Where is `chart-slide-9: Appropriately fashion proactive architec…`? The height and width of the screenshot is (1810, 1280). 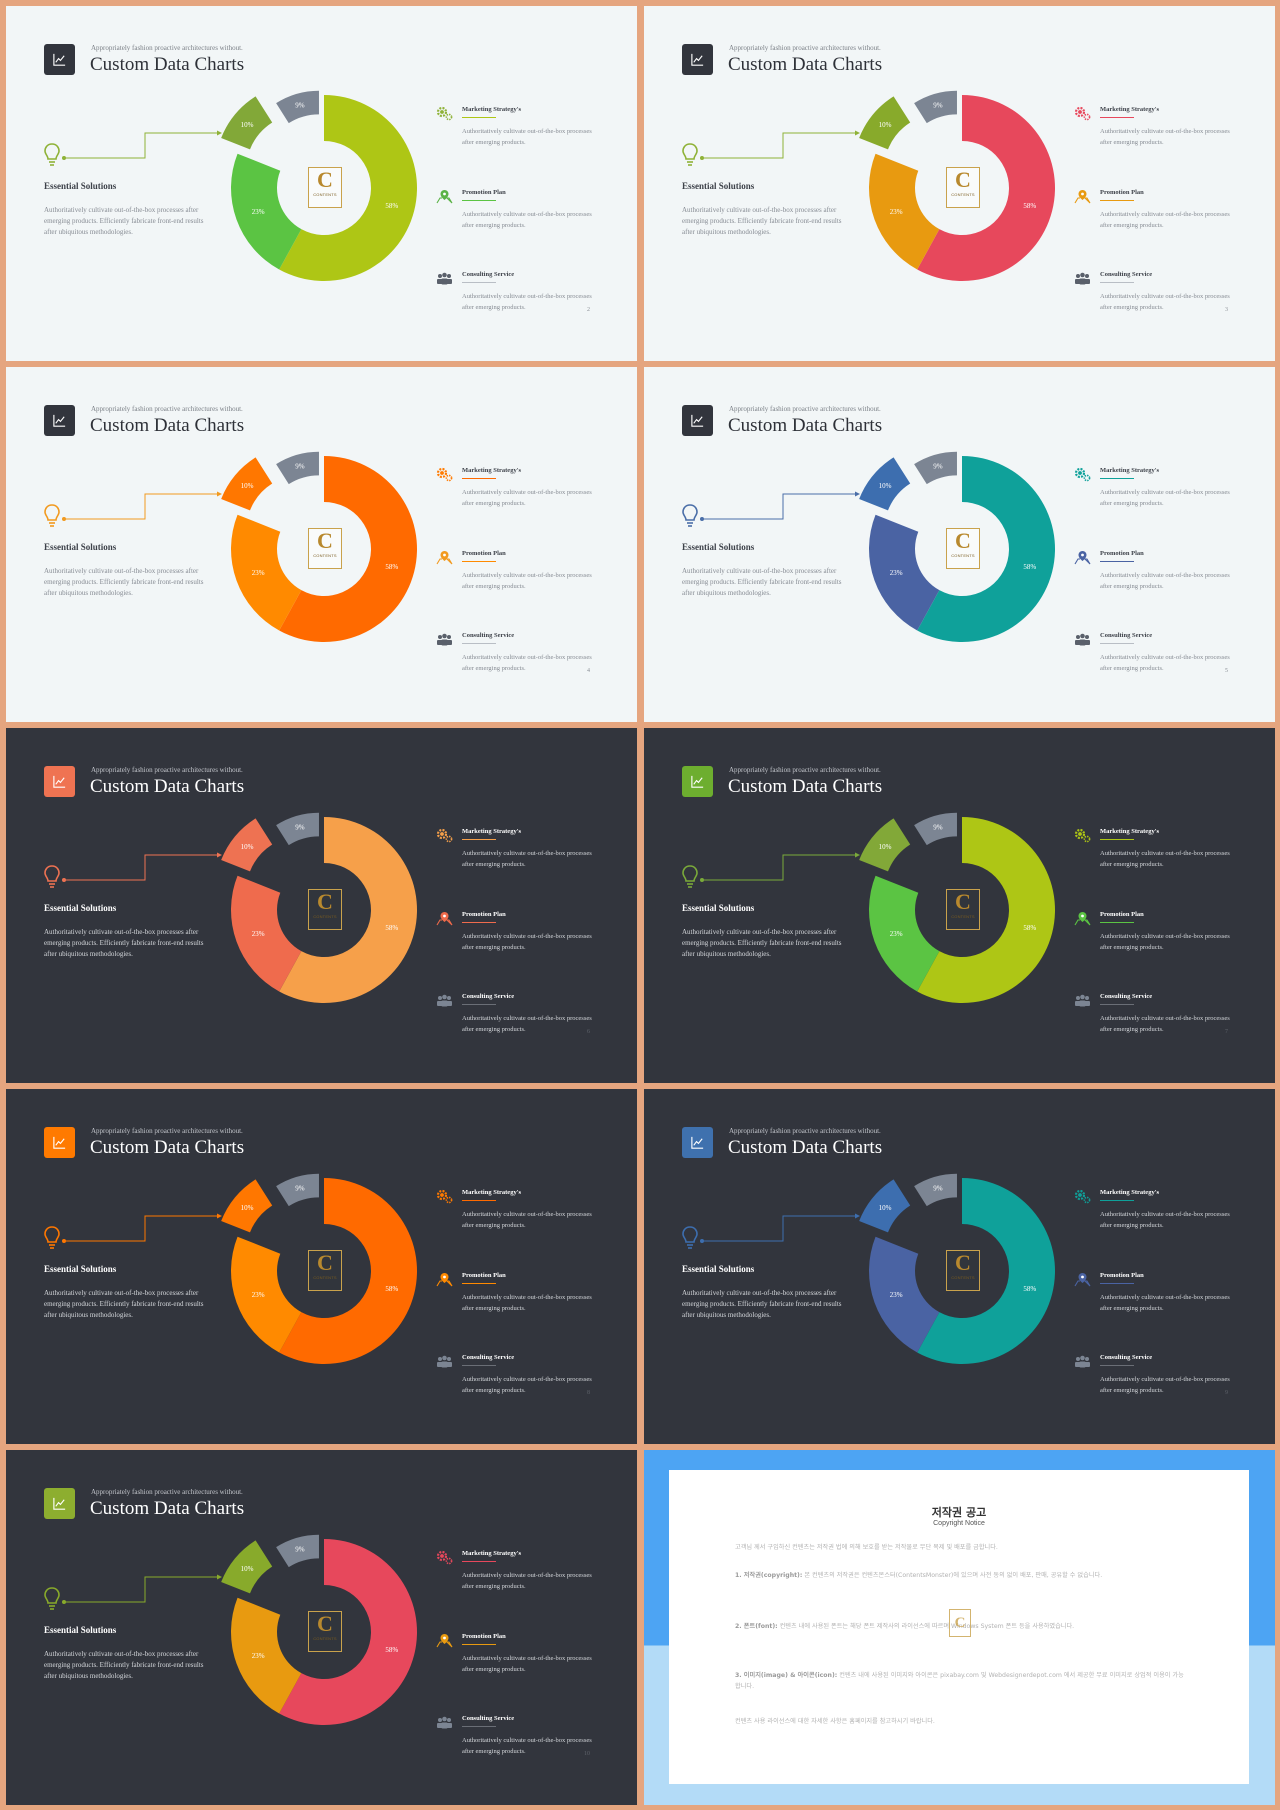 chart-slide-9: Appropriately fashion proactive architec… is located at coordinates (959, 1266).